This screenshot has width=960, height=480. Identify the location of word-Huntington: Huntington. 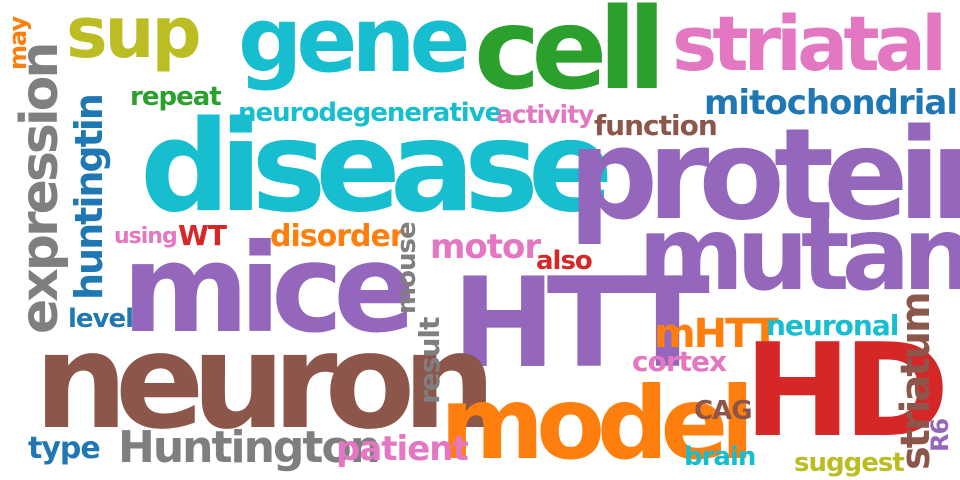
(249, 447).